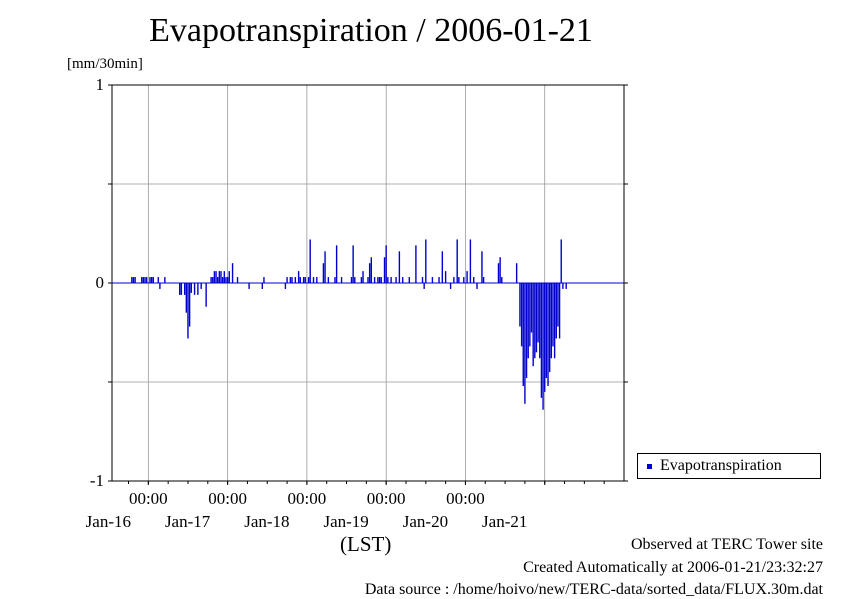  What do you see at coordinates (425, 521) in the screenshot?
I see `x-tick-date-label: Jan-20` at bounding box center [425, 521].